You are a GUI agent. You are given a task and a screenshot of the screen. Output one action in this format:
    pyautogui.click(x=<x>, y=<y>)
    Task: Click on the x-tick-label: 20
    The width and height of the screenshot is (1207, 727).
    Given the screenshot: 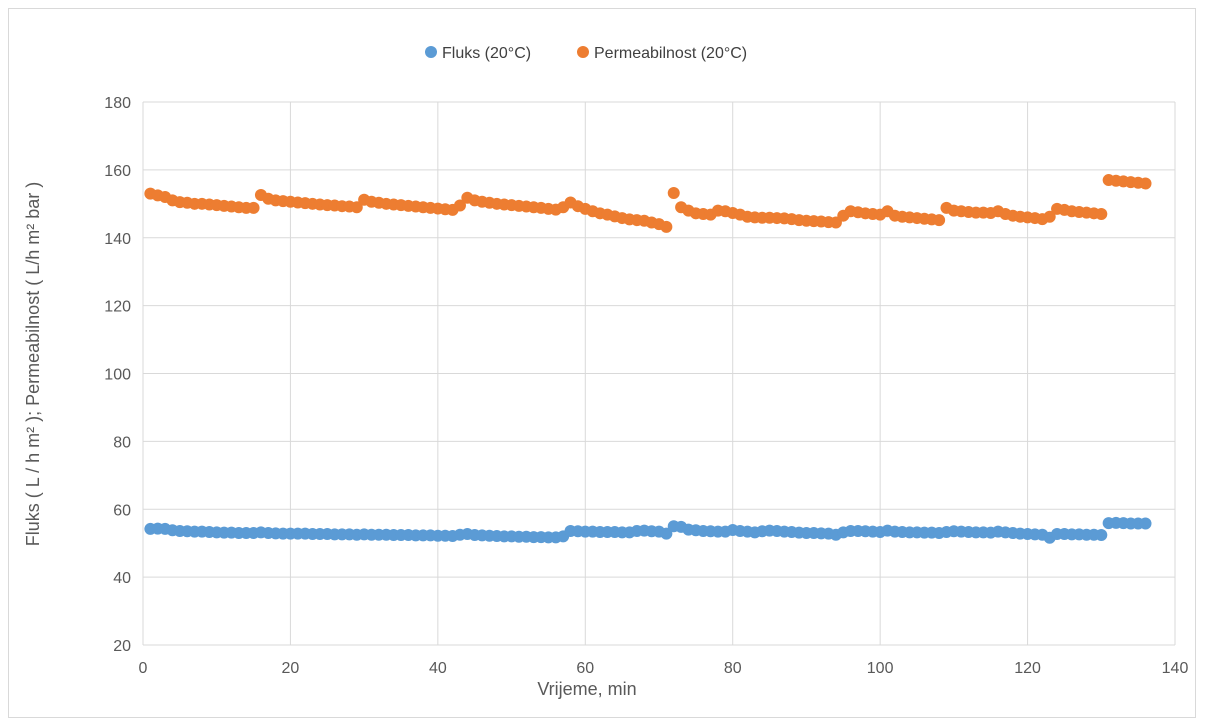 What is the action you would take?
    pyautogui.click(x=291, y=668)
    